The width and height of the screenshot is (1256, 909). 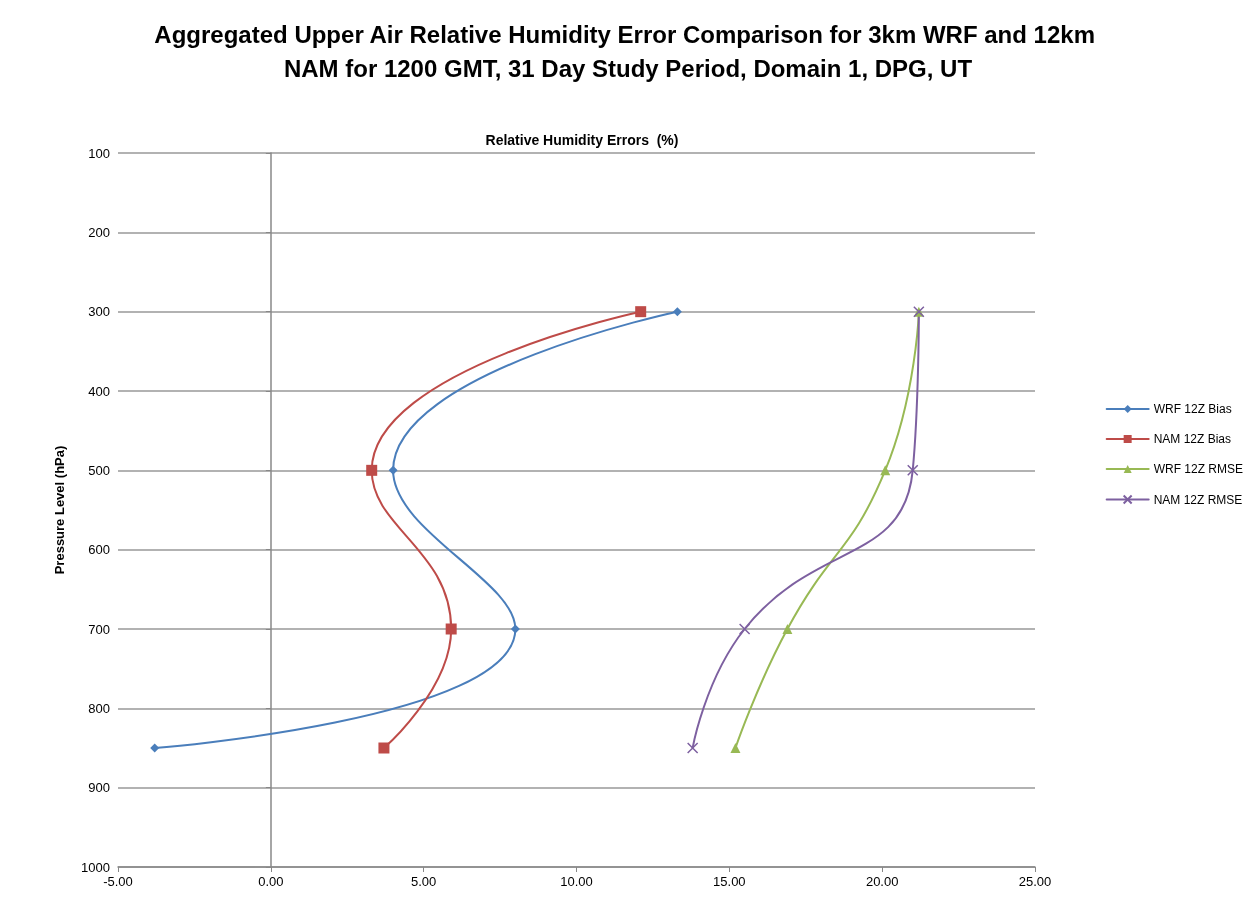 I want to click on legend-label: NAM 12Z RMSE, so click(x=1198, y=499).